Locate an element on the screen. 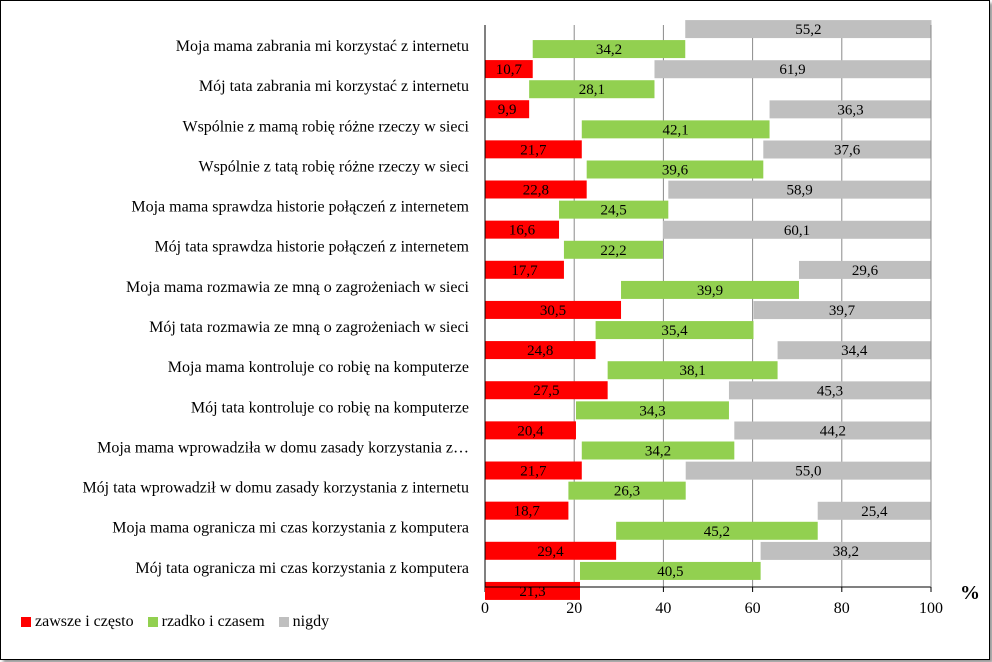  data-label: 40,5 is located at coordinates (670, 572).